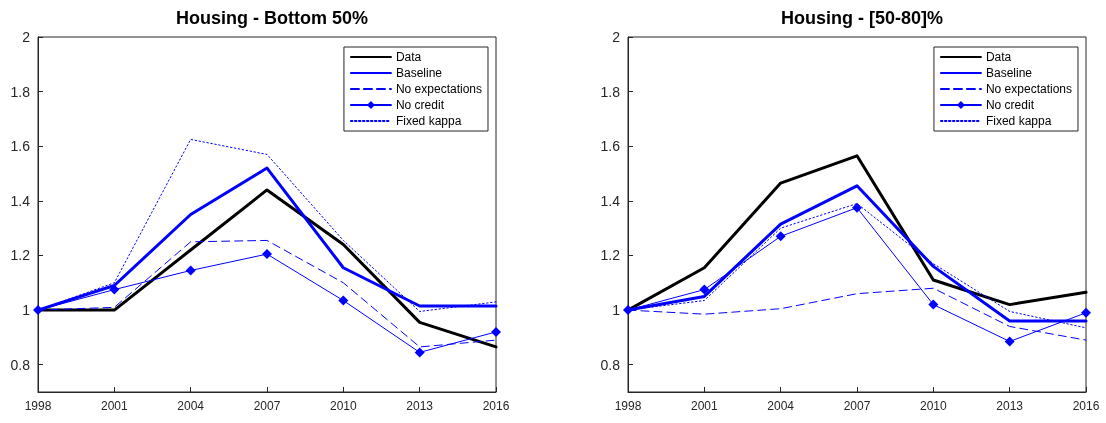 This screenshot has height=423, width=1106. What do you see at coordinates (272, 18) in the screenshot?
I see `chart-title: Housing - Bottom 50%` at bounding box center [272, 18].